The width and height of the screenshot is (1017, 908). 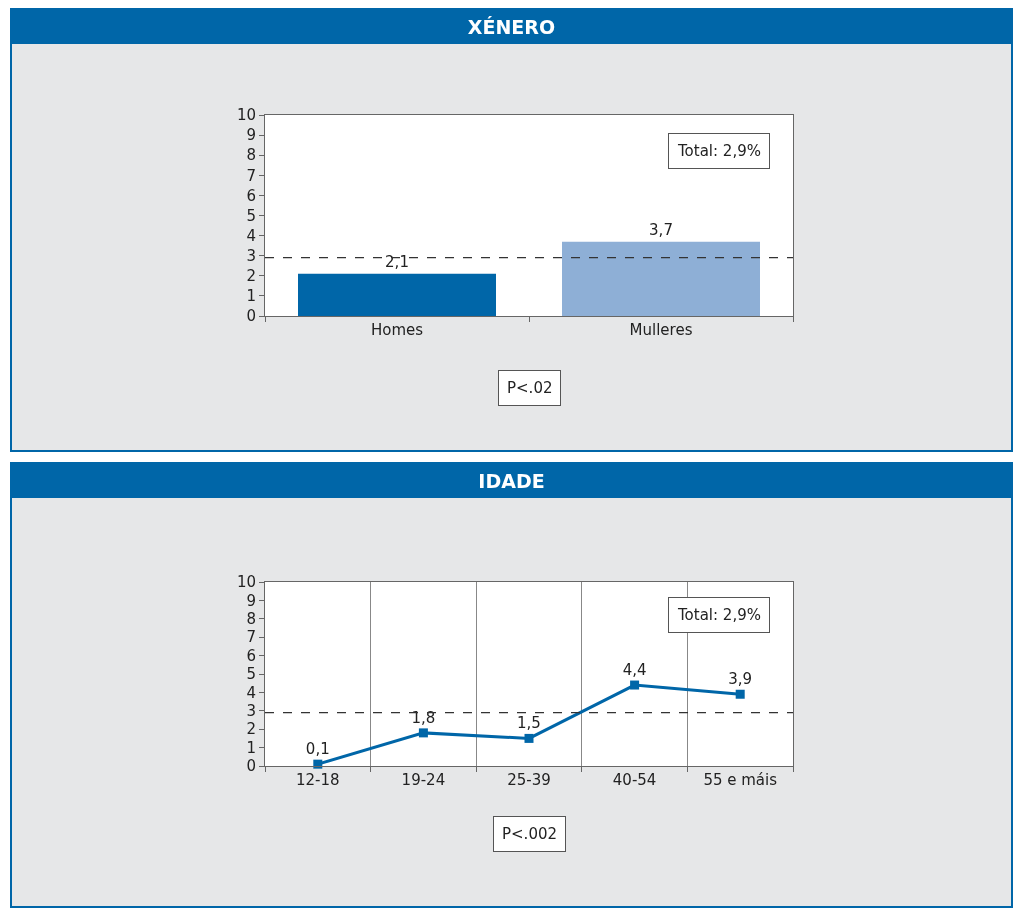 What do you see at coordinates (397, 261) in the screenshot?
I see `data-label: 2,1` at bounding box center [397, 261].